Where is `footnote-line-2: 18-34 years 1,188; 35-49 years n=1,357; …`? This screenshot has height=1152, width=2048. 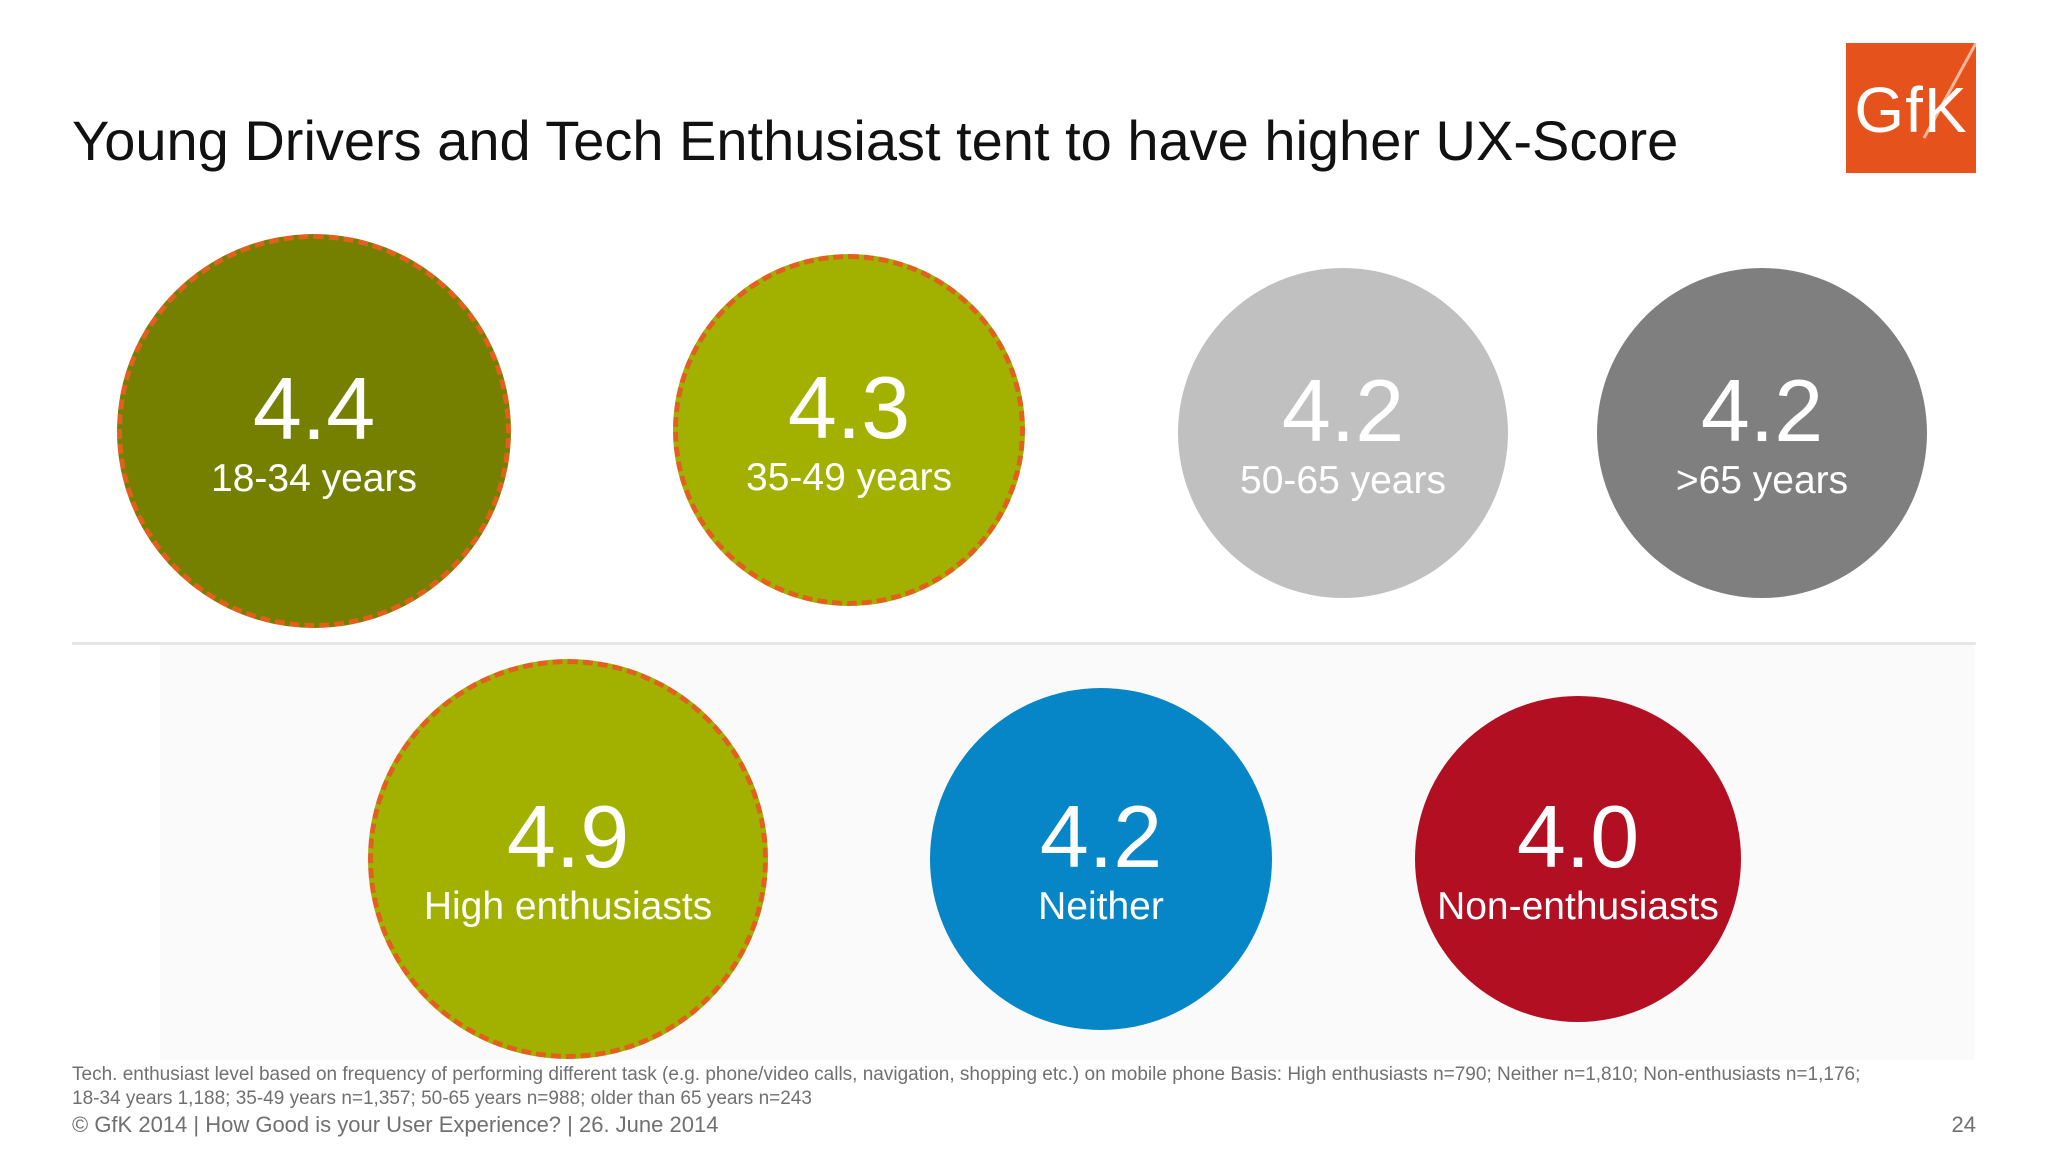 footnote-line-2: 18-34 years 1,188; 35-49 years n=1,357; … is located at coordinates (442, 1098).